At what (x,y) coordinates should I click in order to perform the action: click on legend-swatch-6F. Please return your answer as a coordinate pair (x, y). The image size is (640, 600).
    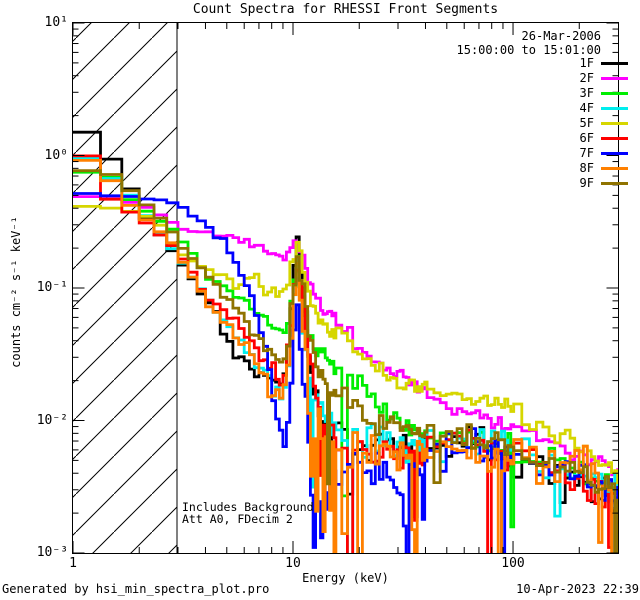
    Looking at the image, I should click on (614, 138).